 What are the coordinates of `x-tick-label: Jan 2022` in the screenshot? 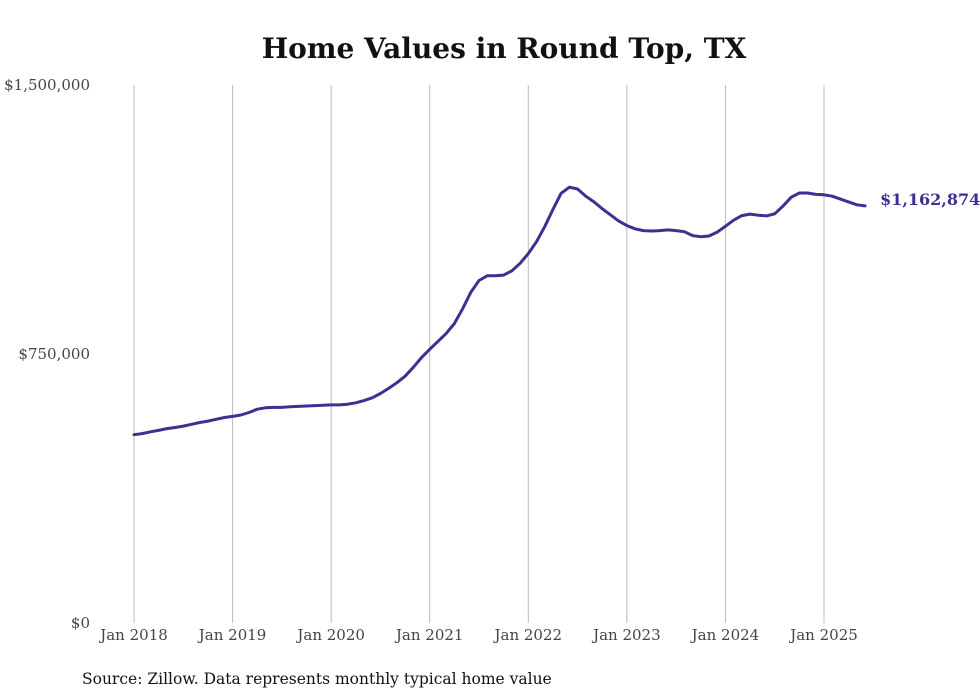 It's located at (528, 635).